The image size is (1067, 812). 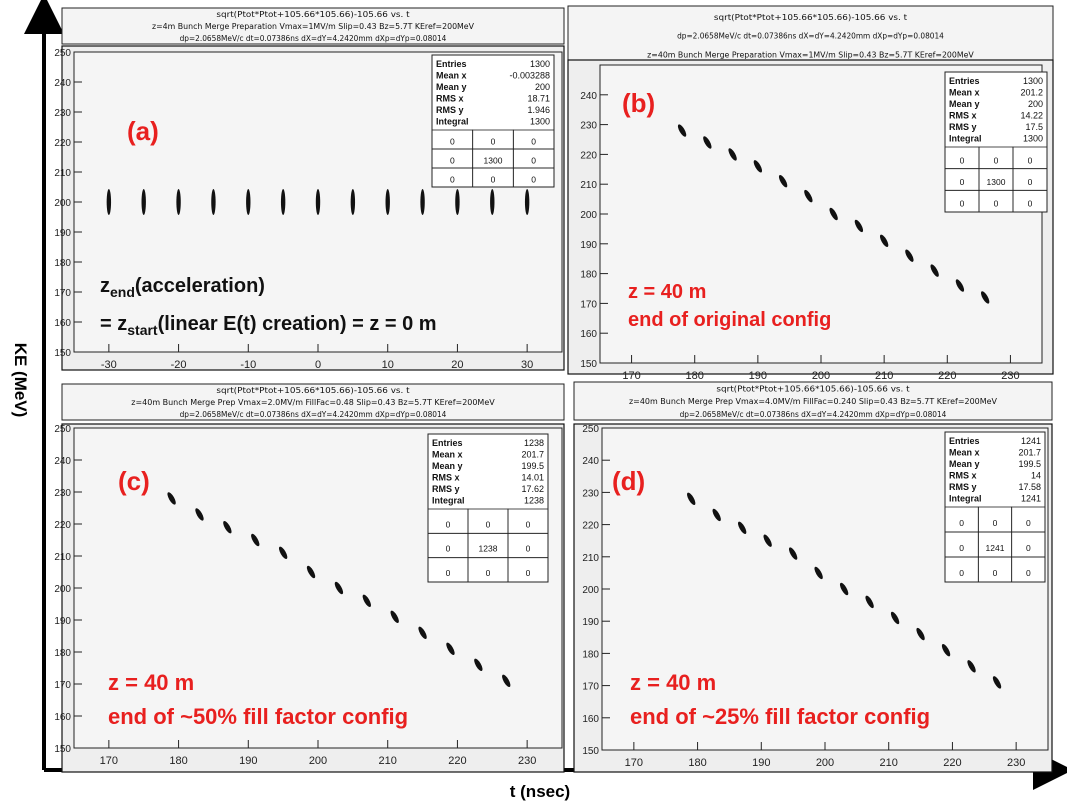 I want to click on y-tick-label: 150, so click(x=590, y=751).